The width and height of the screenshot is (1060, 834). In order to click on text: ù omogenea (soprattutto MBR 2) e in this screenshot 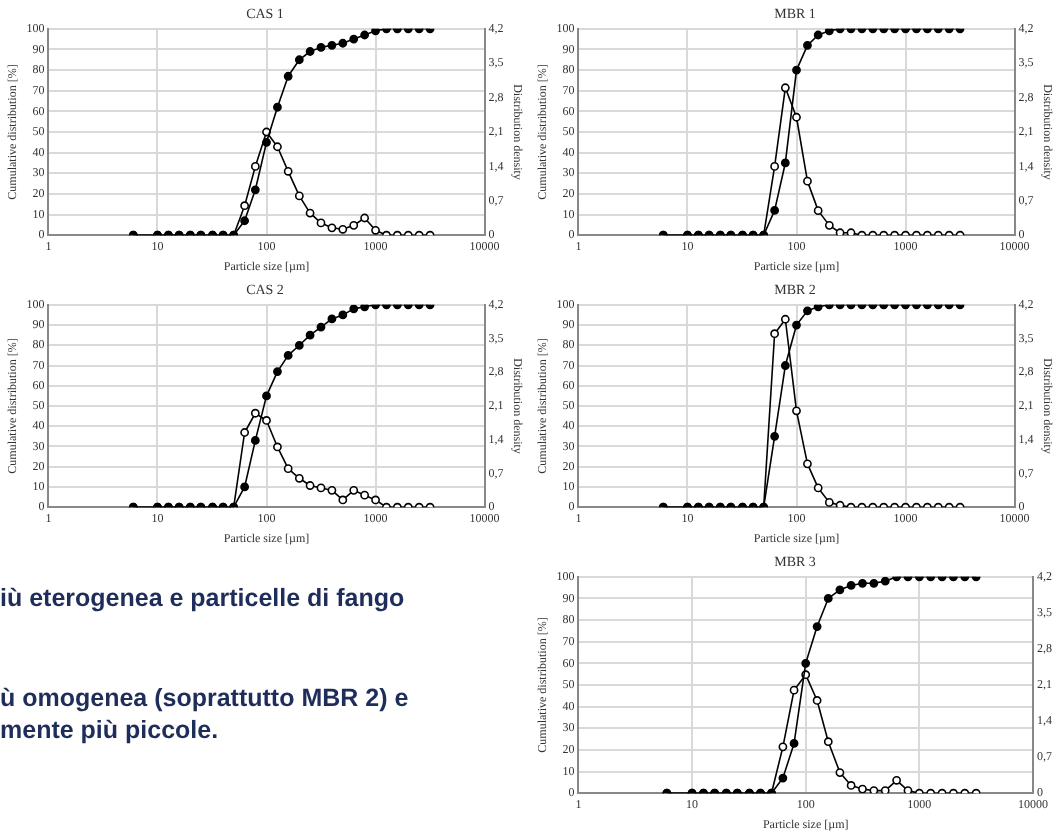, I will do `click(205, 698)`.